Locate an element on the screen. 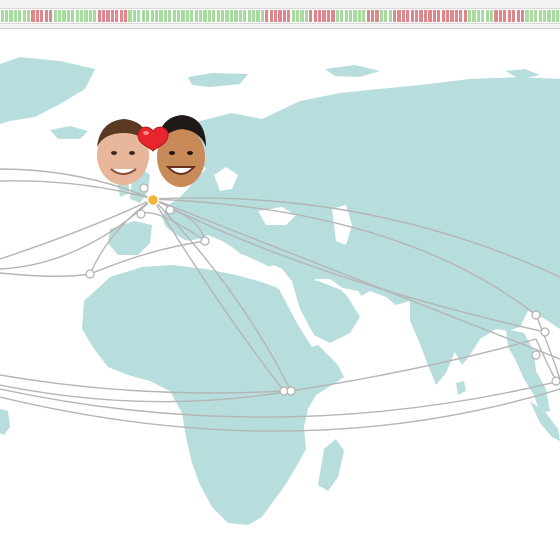 This screenshot has height=560, width=560. timeline-track is located at coordinates (280, 16).